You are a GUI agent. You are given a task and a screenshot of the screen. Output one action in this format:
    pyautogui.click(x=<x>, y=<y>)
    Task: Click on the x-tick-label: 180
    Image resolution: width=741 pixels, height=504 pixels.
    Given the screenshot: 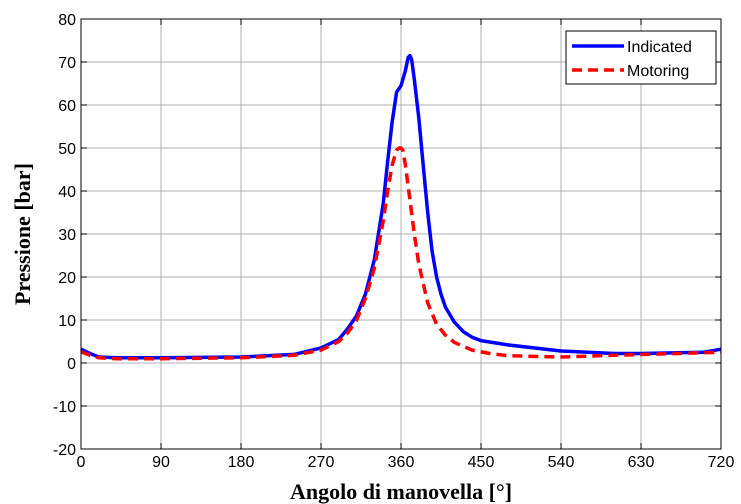 What is the action you would take?
    pyautogui.click(x=241, y=462)
    